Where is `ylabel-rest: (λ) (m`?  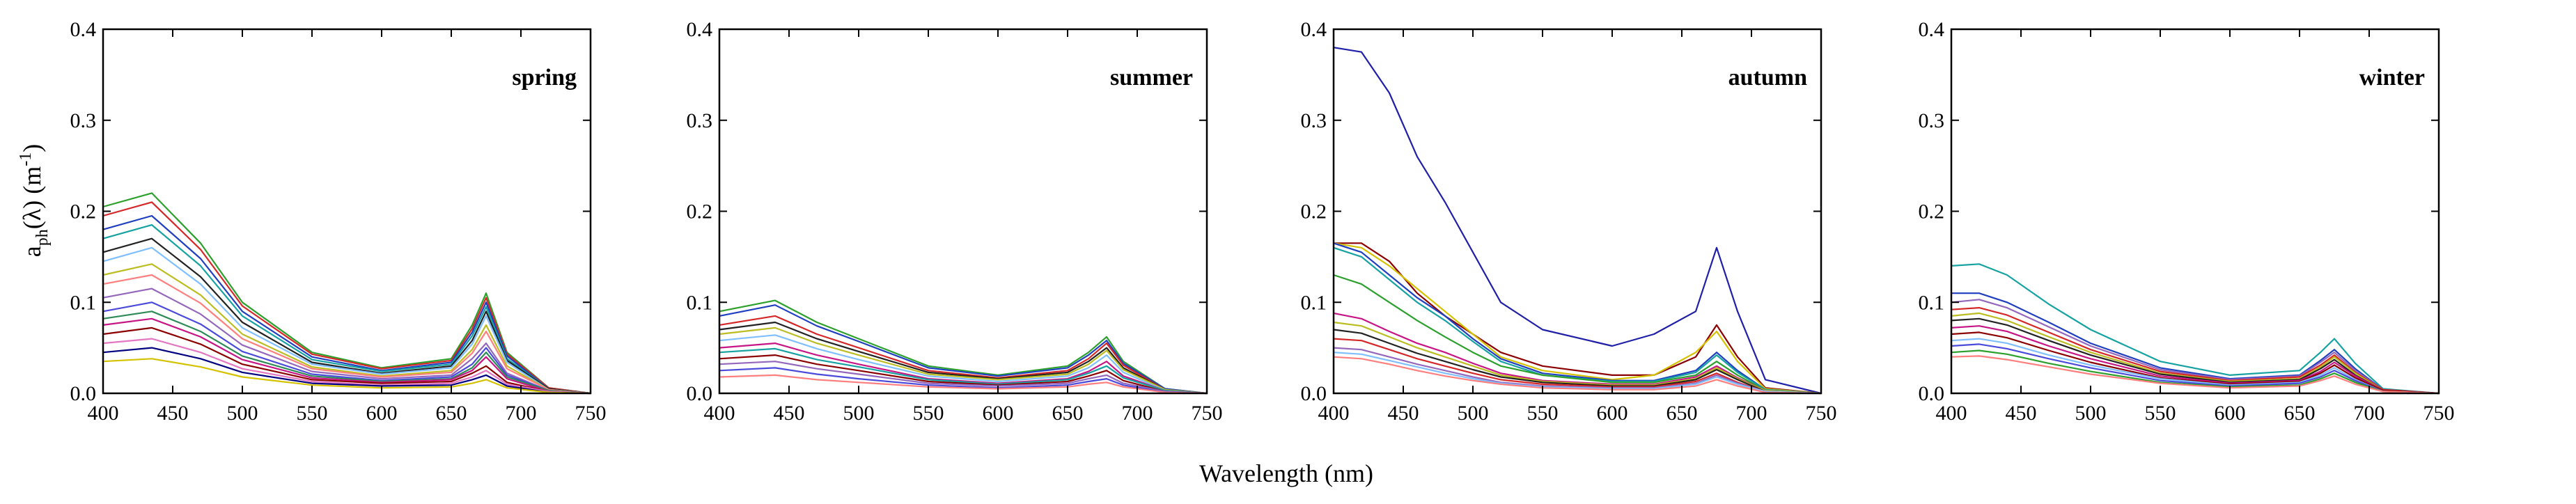
ylabel-rest: (λ) (m is located at coordinates (32, 197).